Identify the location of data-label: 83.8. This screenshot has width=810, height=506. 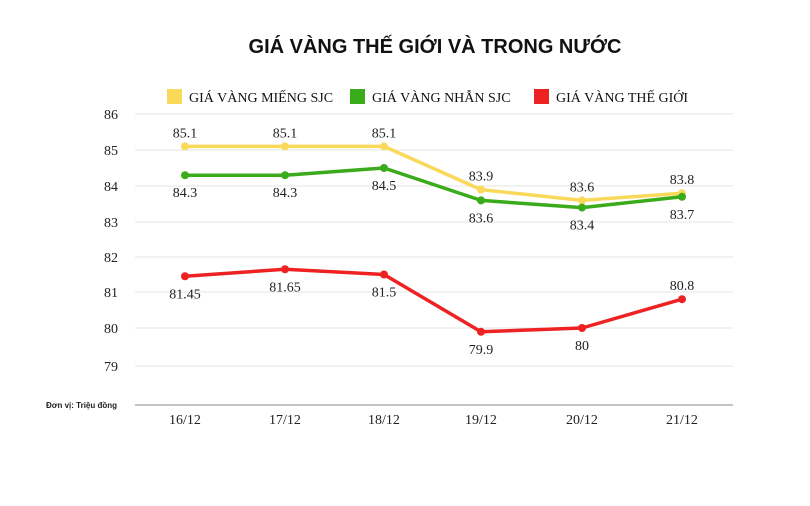
(682, 180).